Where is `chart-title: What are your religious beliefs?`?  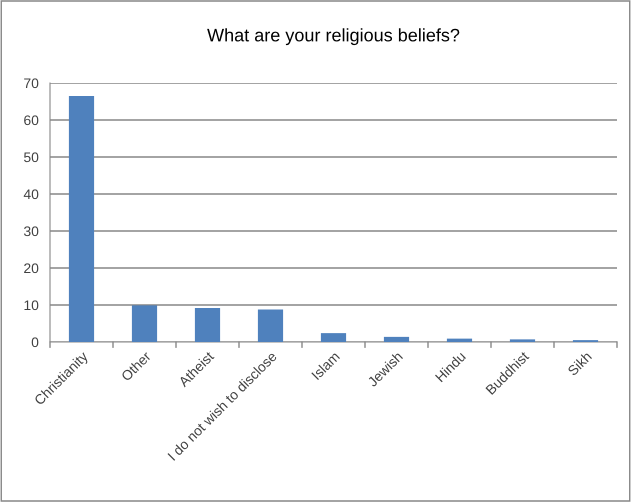 chart-title: What are your religious beliefs? is located at coordinates (333, 37).